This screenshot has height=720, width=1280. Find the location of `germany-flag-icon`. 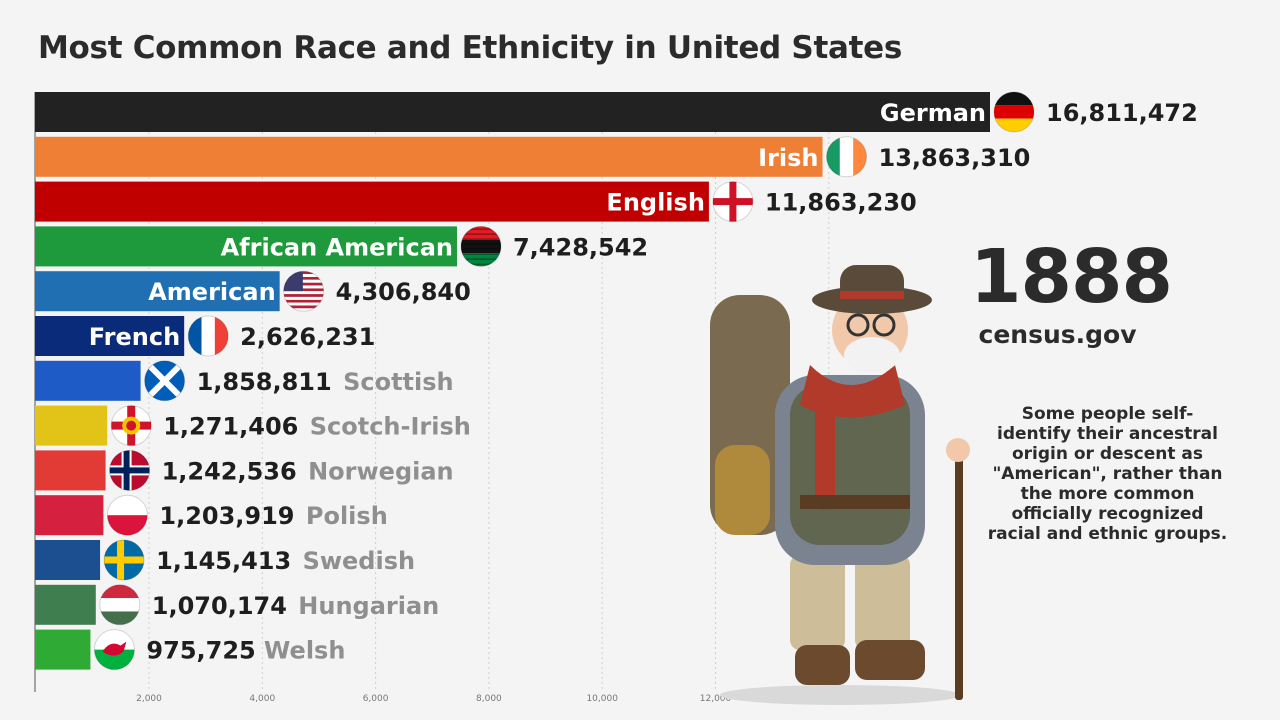

germany-flag-icon is located at coordinates (1014, 112).